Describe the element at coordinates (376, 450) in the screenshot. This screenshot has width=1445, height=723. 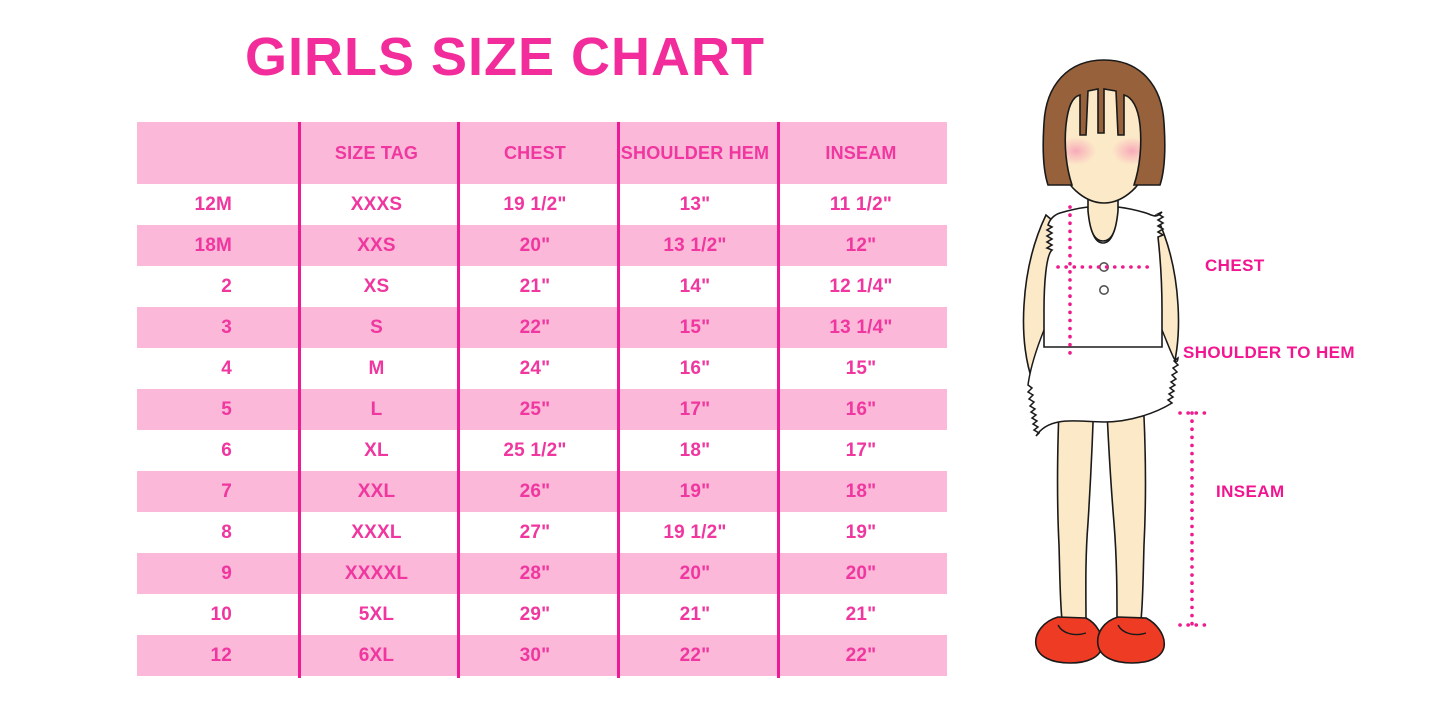
I see `cell-size-tag: XL` at that location.